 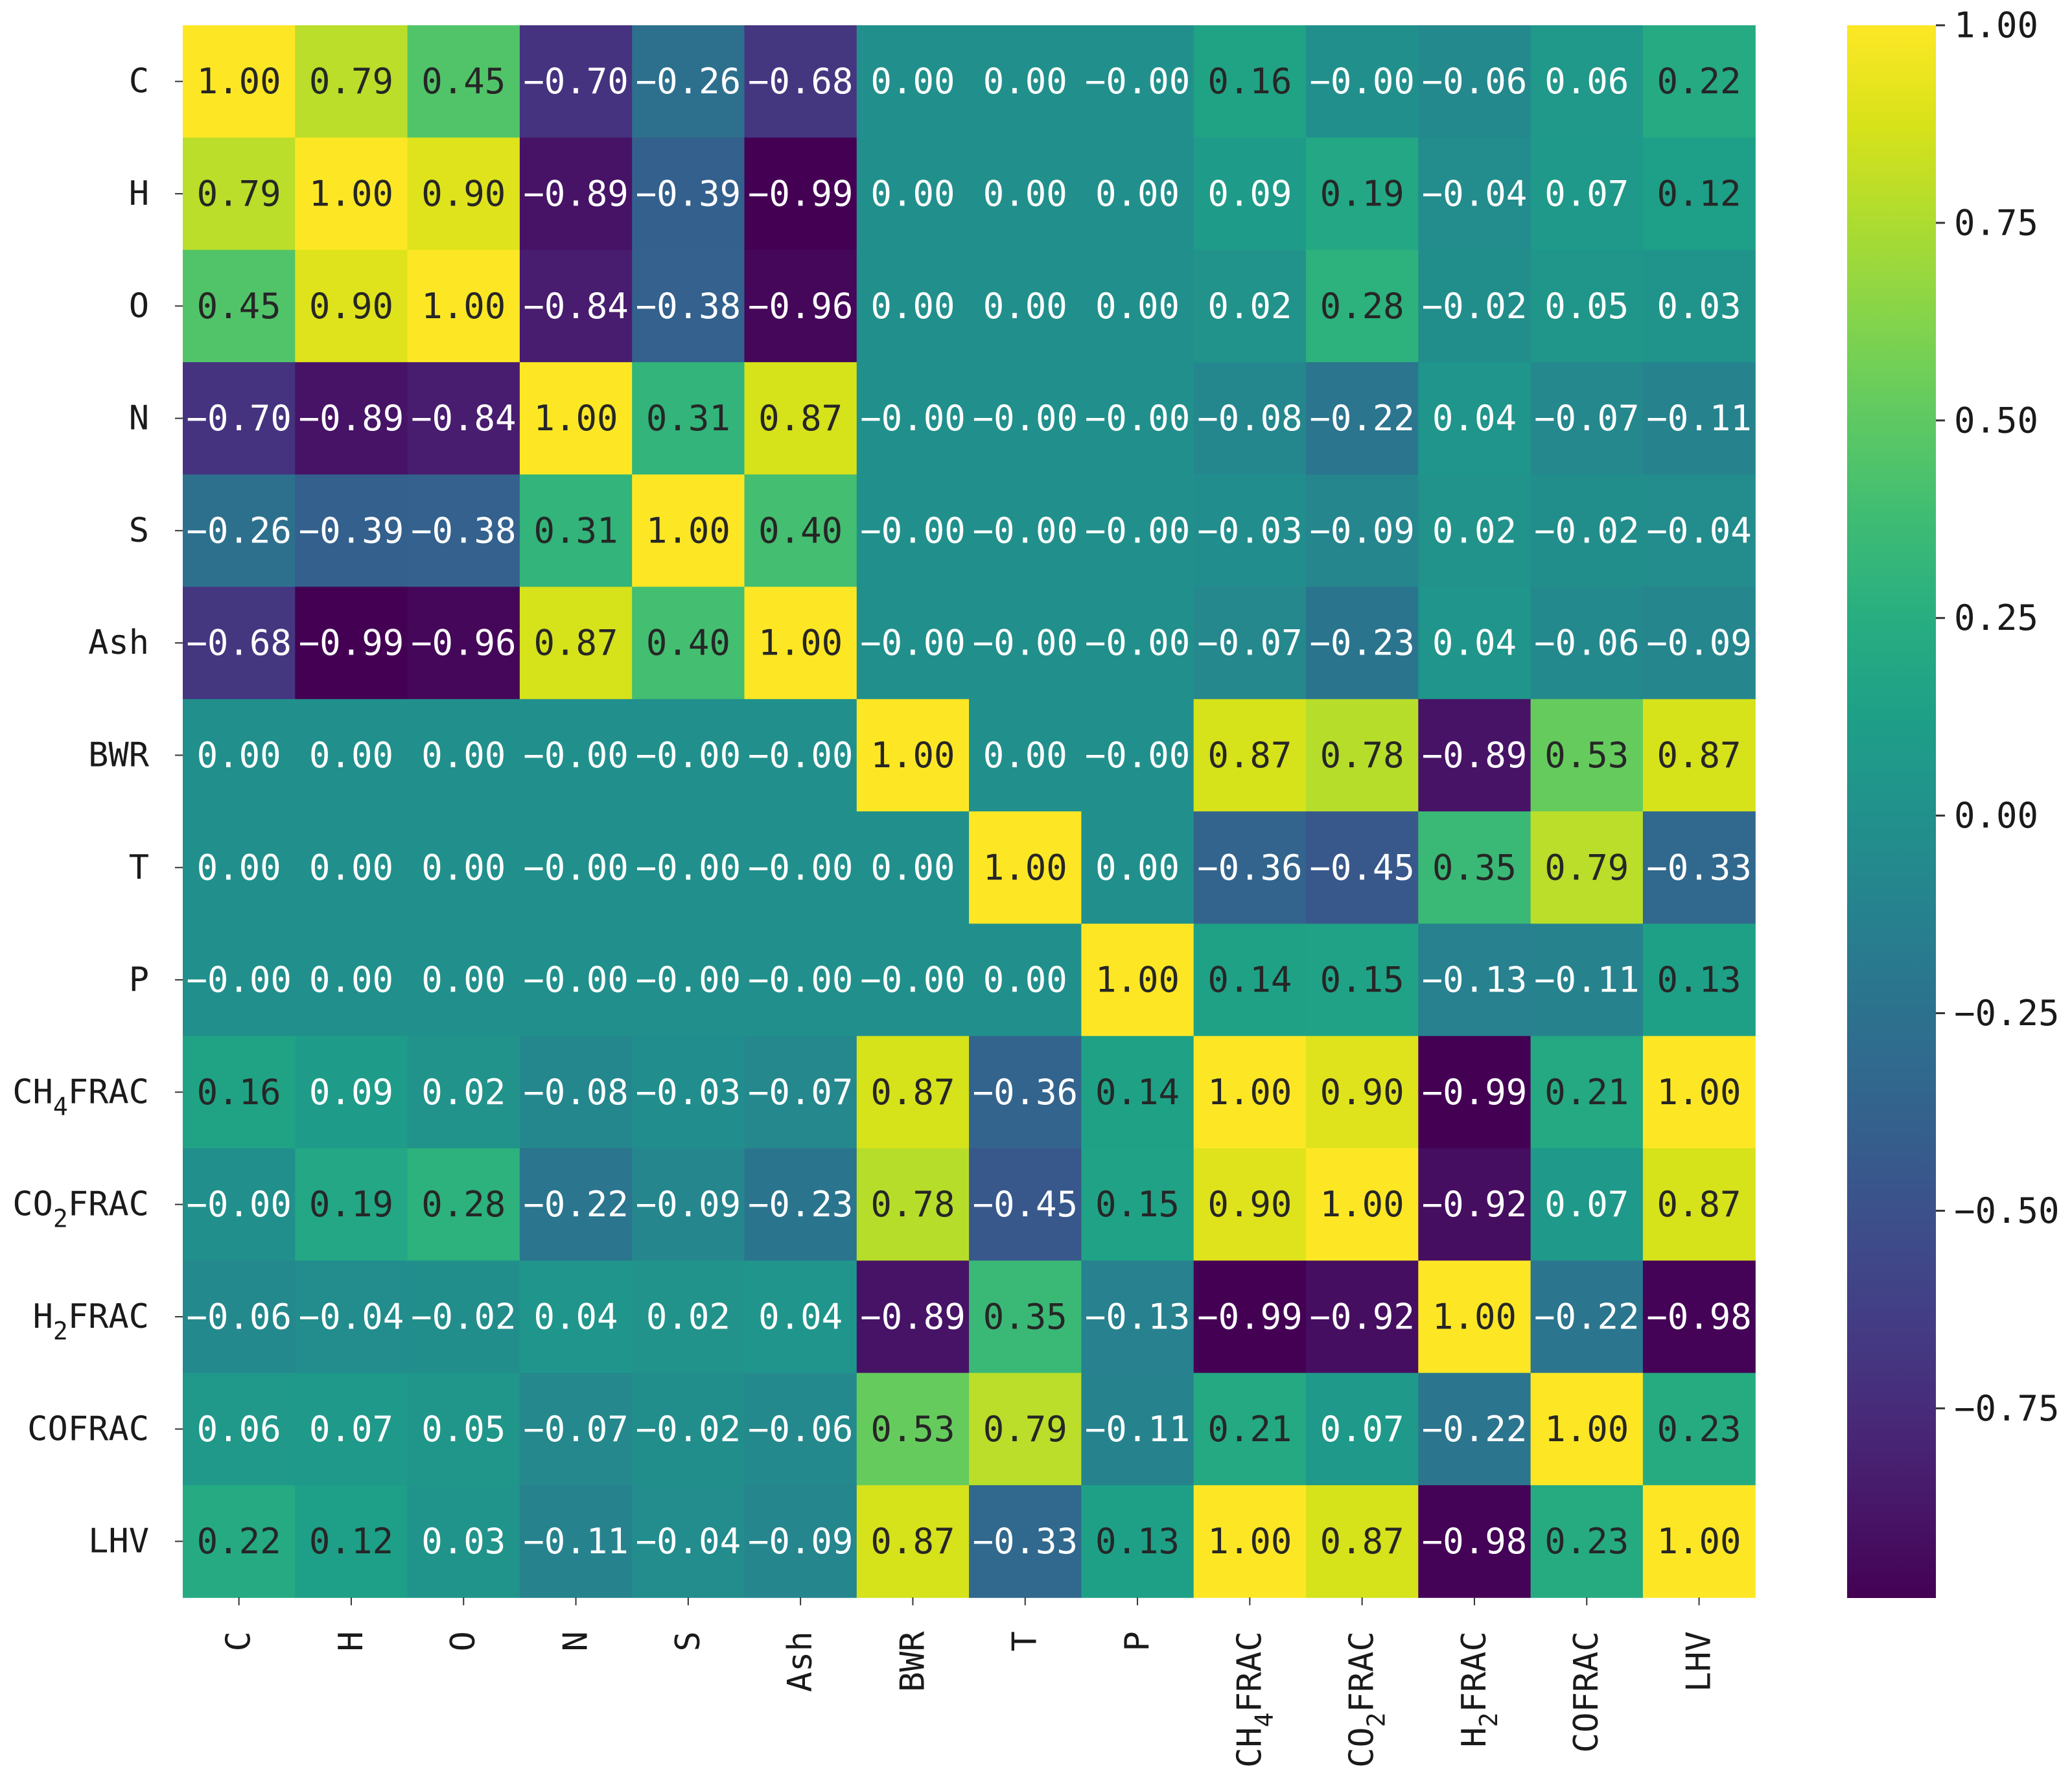 What do you see at coordinates (1137, 1541) in the screenshot?
I see `cell-value-label: 0.13` at bounding box center [1137, 1541].